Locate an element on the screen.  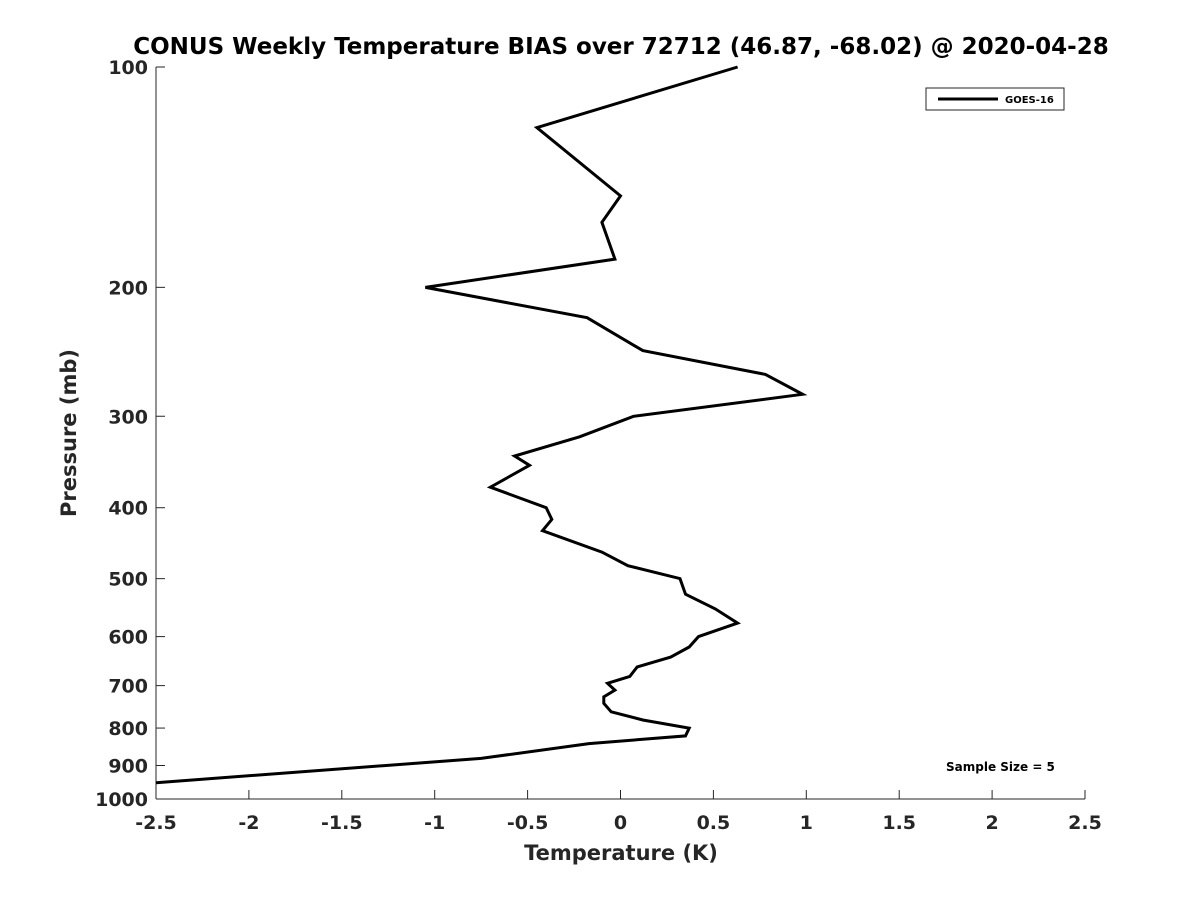
legend: GOES-16 is located at coordinates (995, 99).